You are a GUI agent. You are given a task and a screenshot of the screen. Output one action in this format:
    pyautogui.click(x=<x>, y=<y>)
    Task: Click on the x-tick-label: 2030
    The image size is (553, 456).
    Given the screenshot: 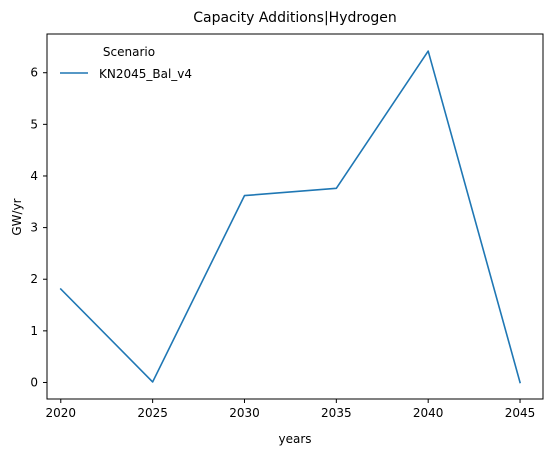 What is the action you would take?
    pyautogui.click(x=244, y=413)
    